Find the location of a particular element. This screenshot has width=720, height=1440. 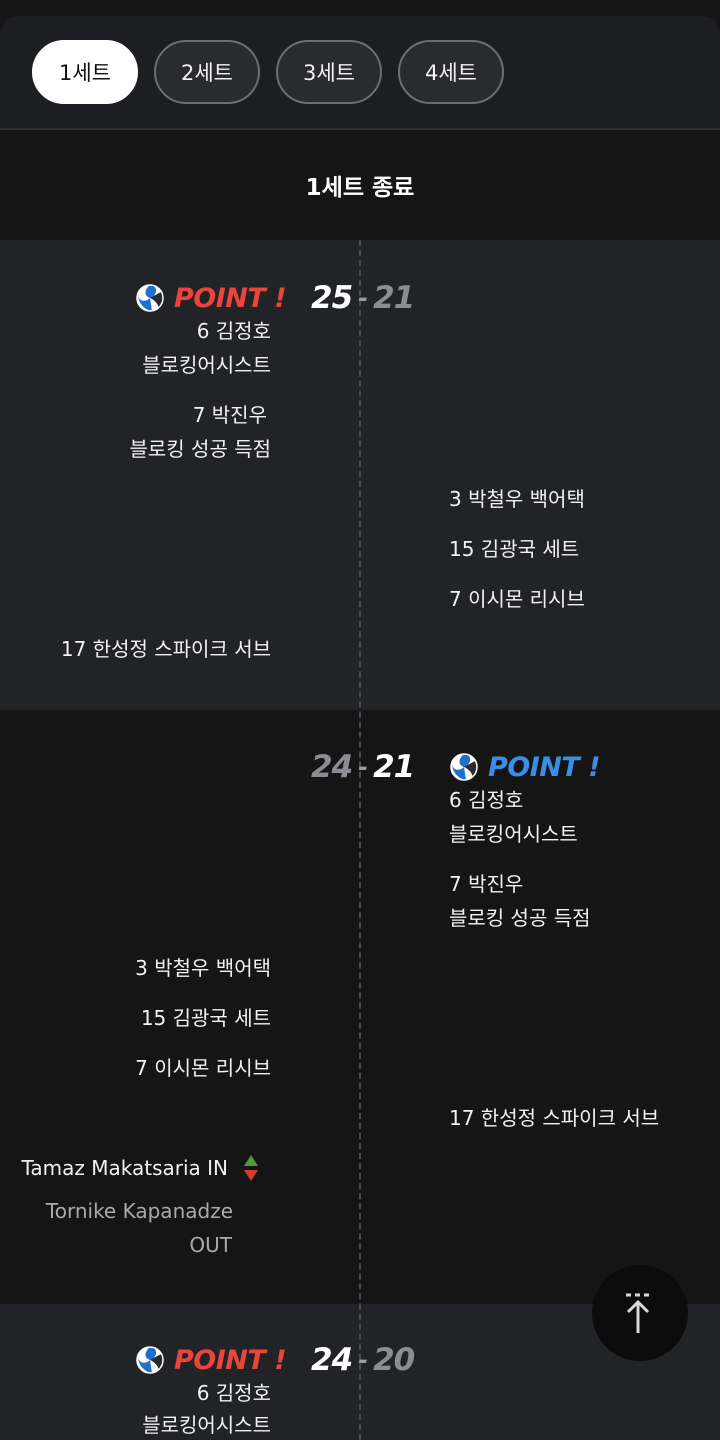

away-point-badge: POINT ! is located at coordinates (525, 767).